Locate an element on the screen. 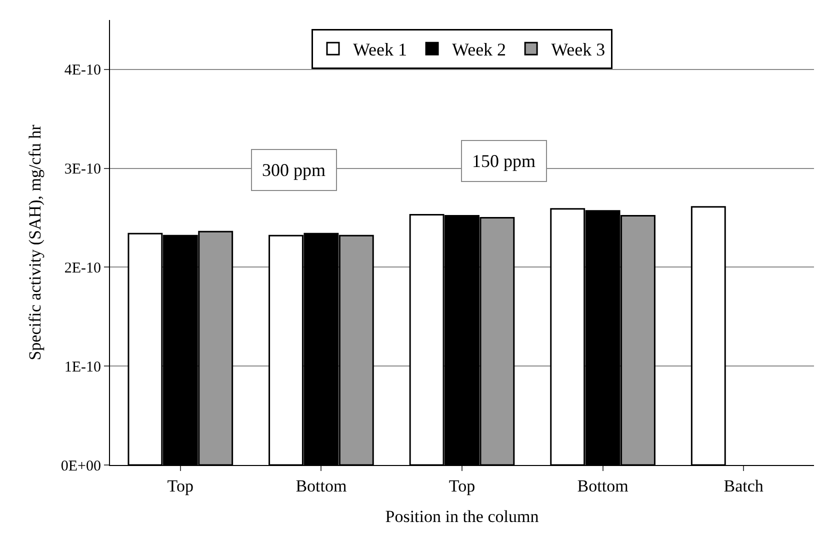 This screenshot has height=545, width=834. annotation: 150 ppm is located at coordinates (504, 161).